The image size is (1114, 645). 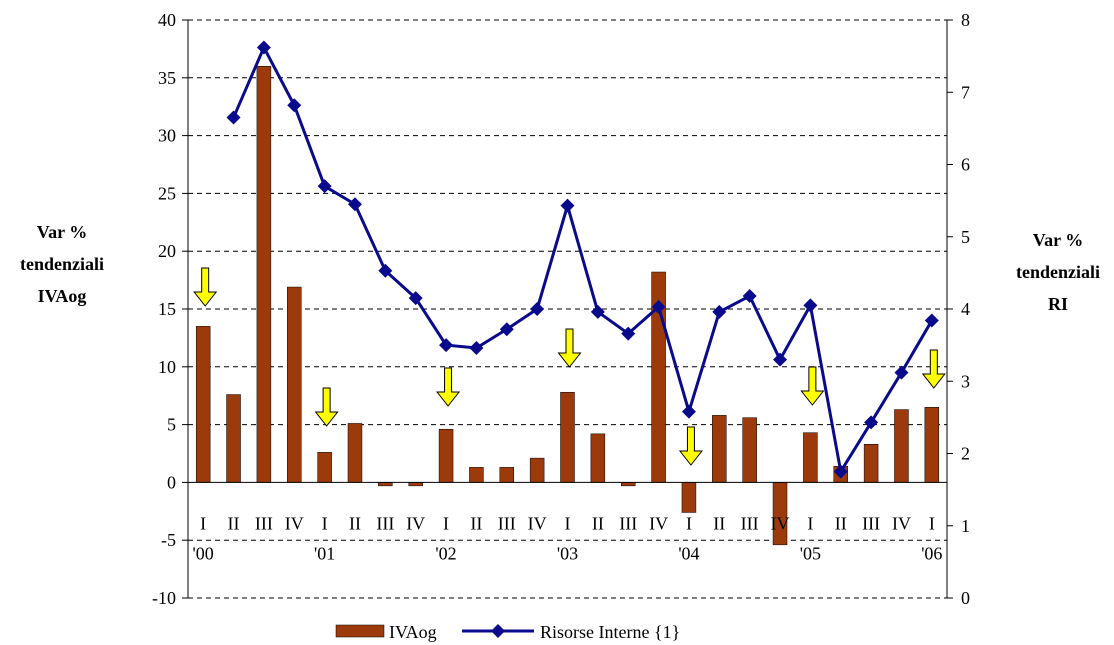 I want to click on left-axis-title-line: Var %, so click(x=62, y=232).